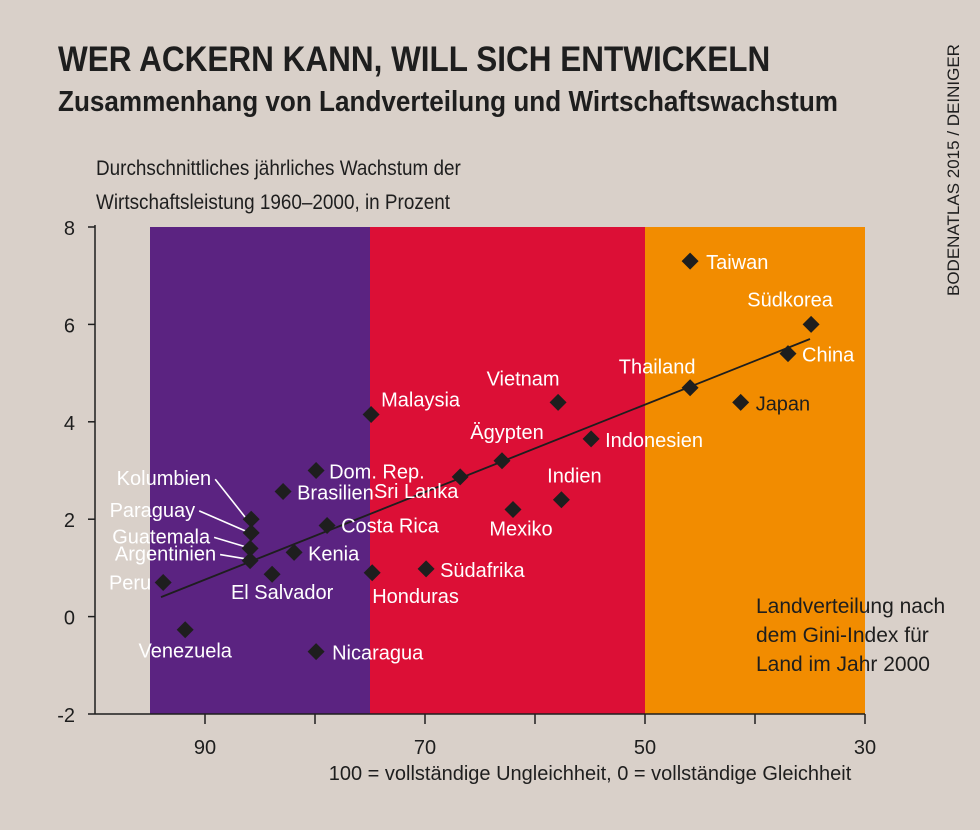  I want to click on point-label: Thailand, so click(657, 368).